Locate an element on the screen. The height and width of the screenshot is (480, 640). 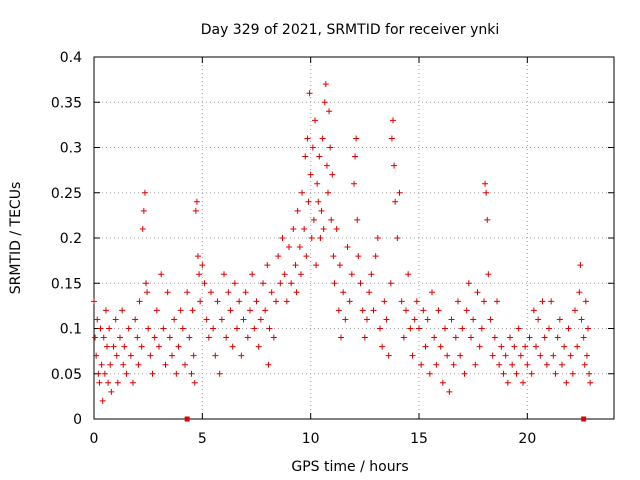
y-tick-label: 0.3 is located at coordinates (71, 149).